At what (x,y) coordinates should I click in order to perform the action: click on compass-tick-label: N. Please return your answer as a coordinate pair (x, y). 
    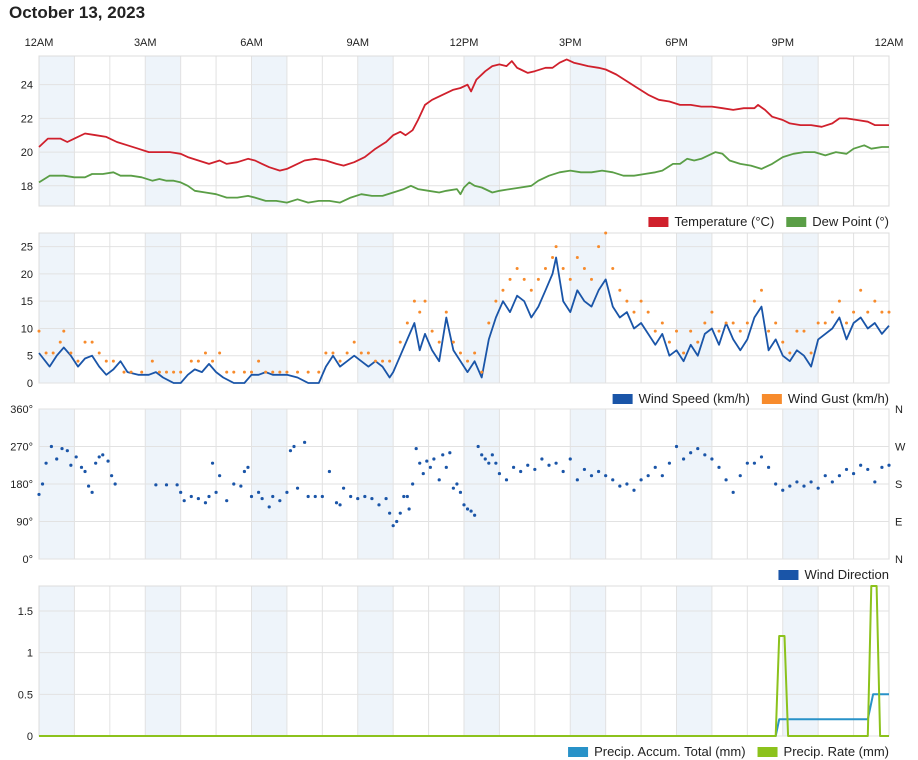
    Looking at the image, I should click on (899, 560).